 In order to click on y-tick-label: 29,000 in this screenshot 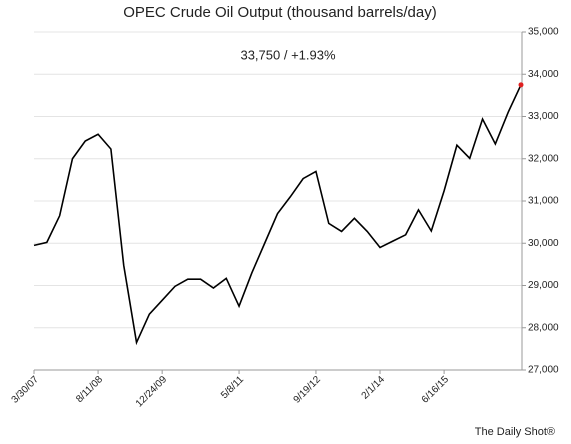, I will do `click(543, 285)`.